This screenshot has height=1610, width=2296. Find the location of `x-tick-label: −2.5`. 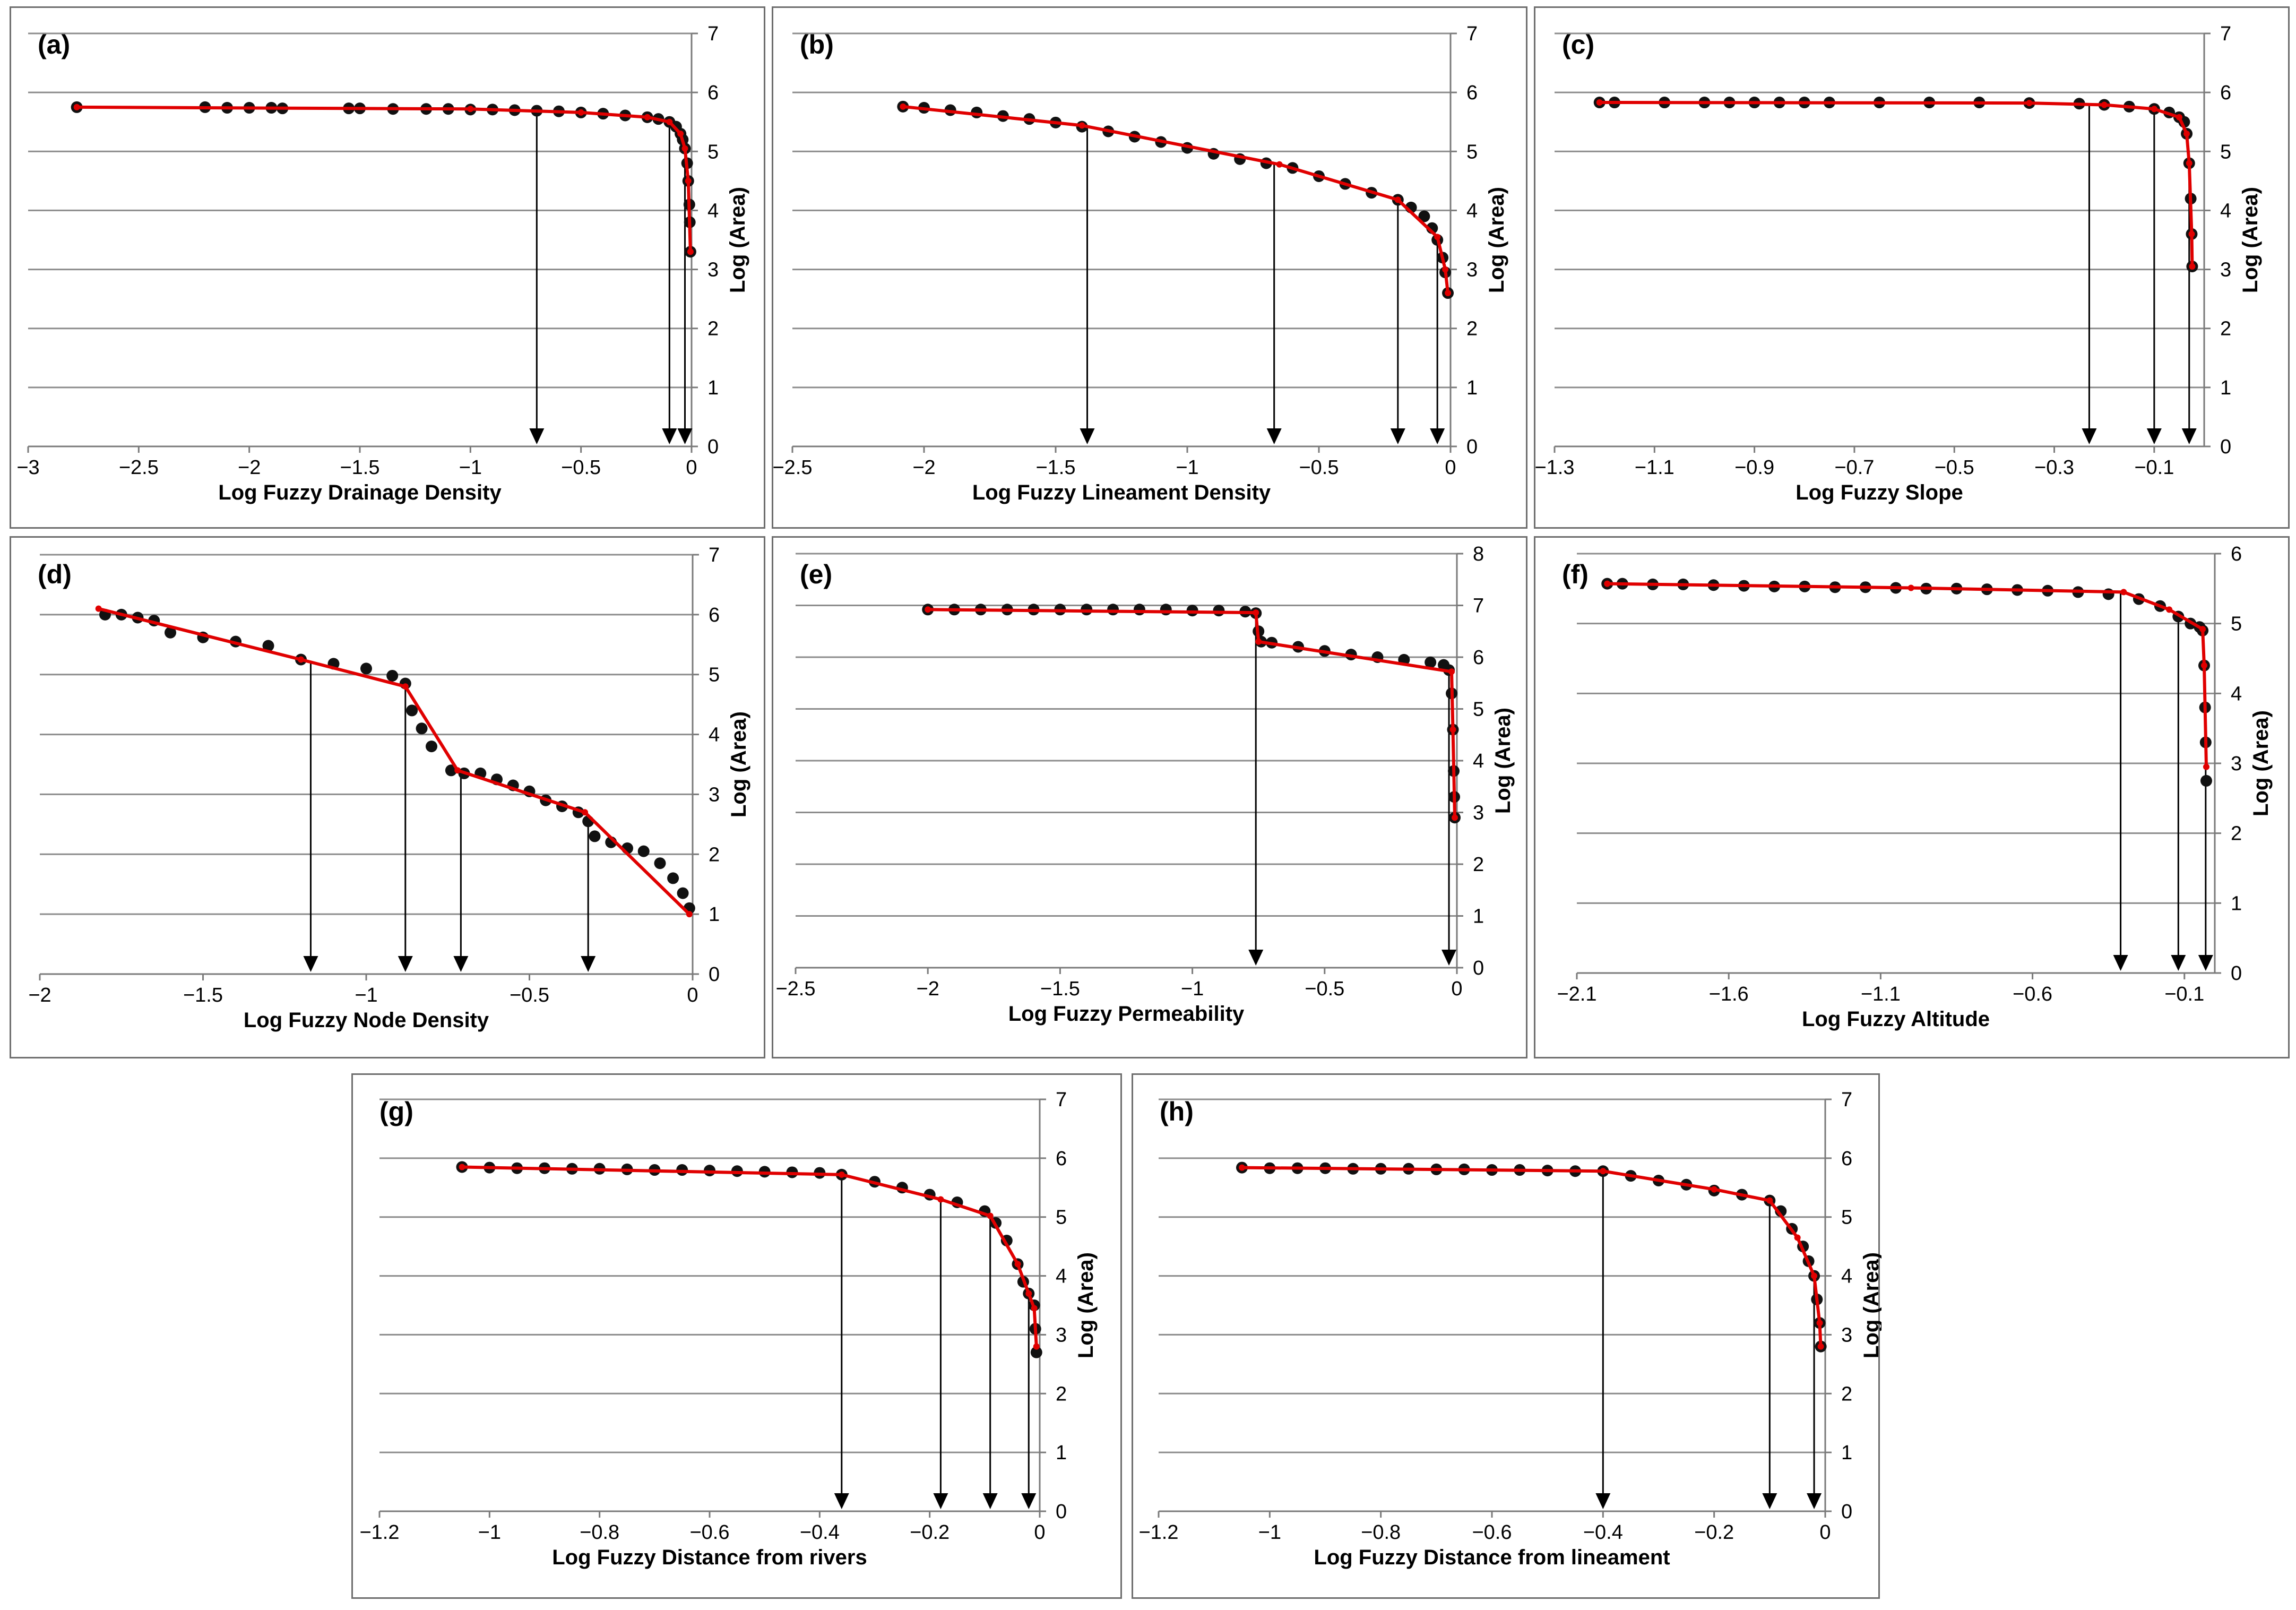

x-tick-label: −2.5 is located at coordinates (795, 989).